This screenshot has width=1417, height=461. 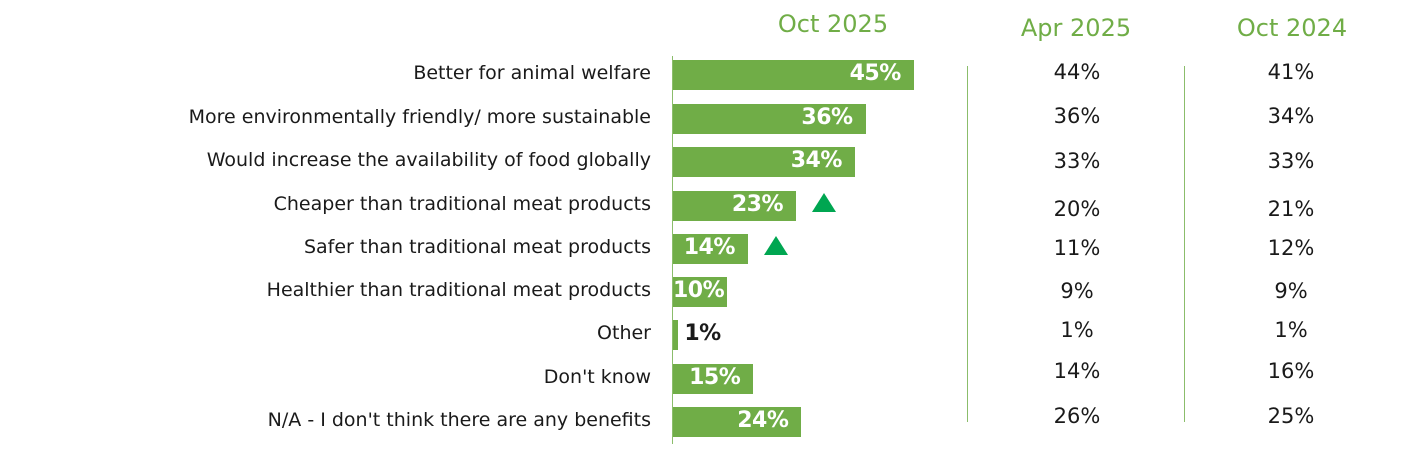 What do you see at coordinates (462, 204) in the screenshot?
I see `category-label: Cheaper than traditional meat products` at bounding box center [462, 204].